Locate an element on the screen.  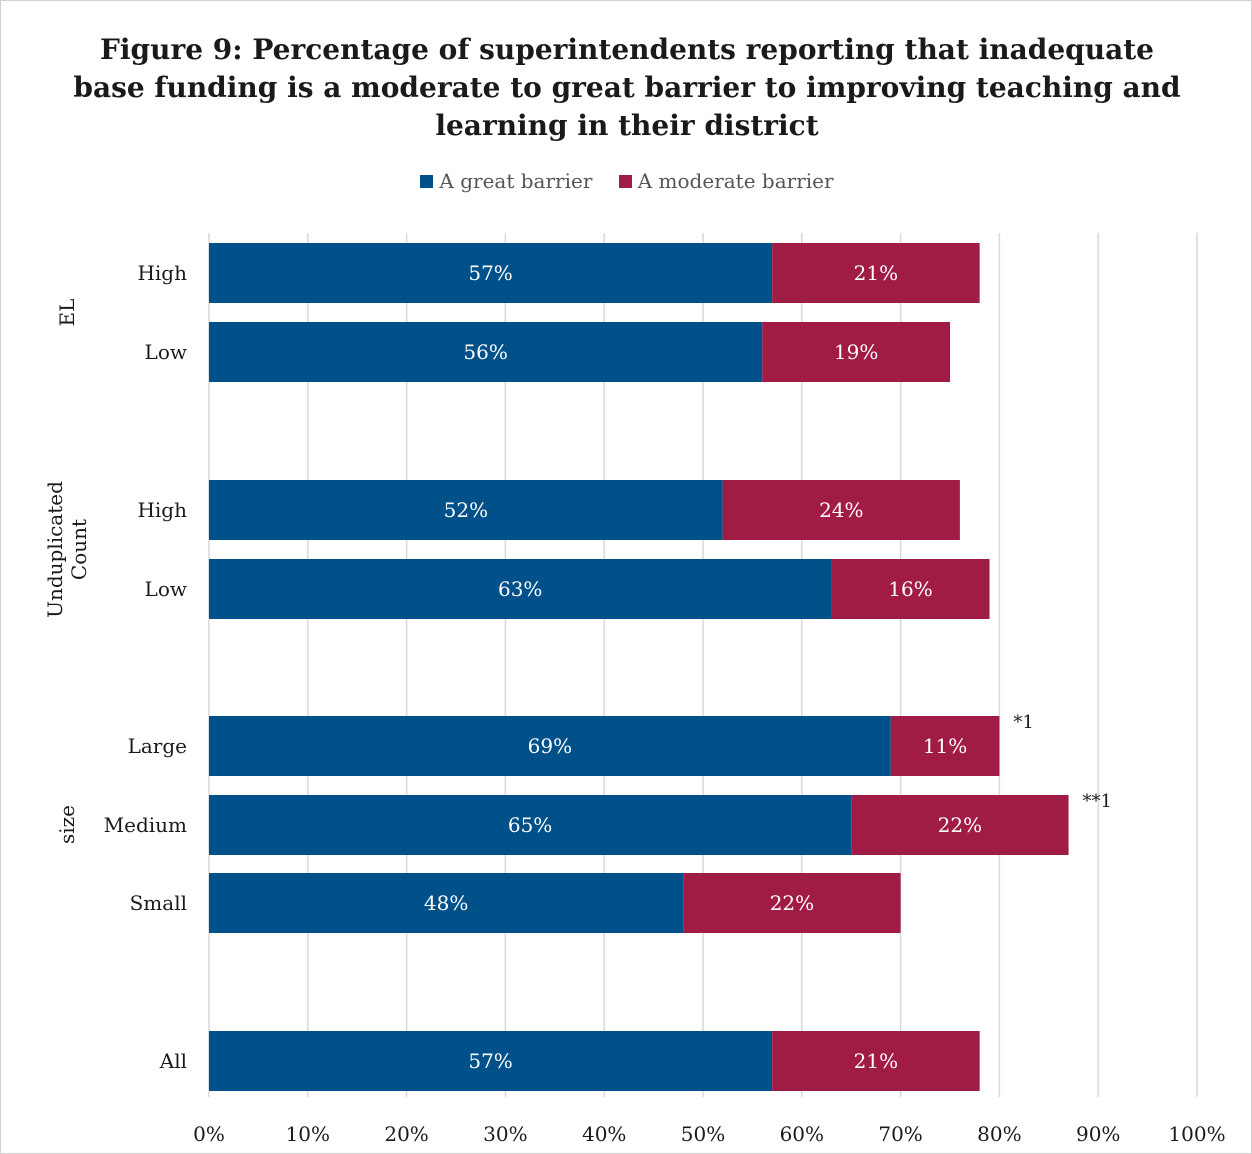
category-label: All is located at coordinates (173, 1061).